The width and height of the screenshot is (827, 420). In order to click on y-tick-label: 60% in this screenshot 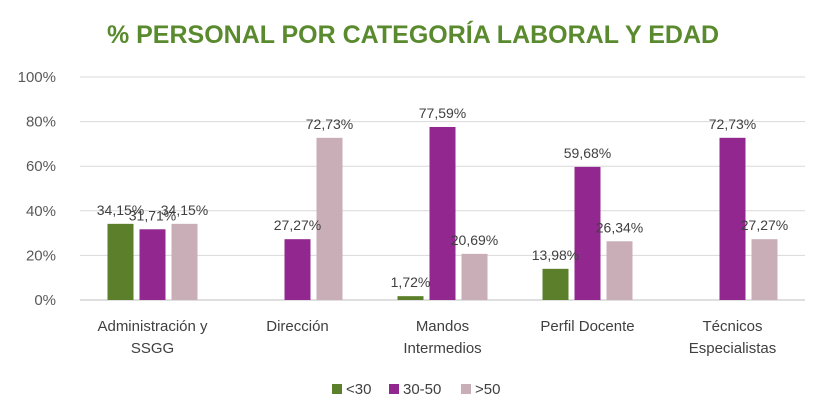, I will do `click(41, 166)`.